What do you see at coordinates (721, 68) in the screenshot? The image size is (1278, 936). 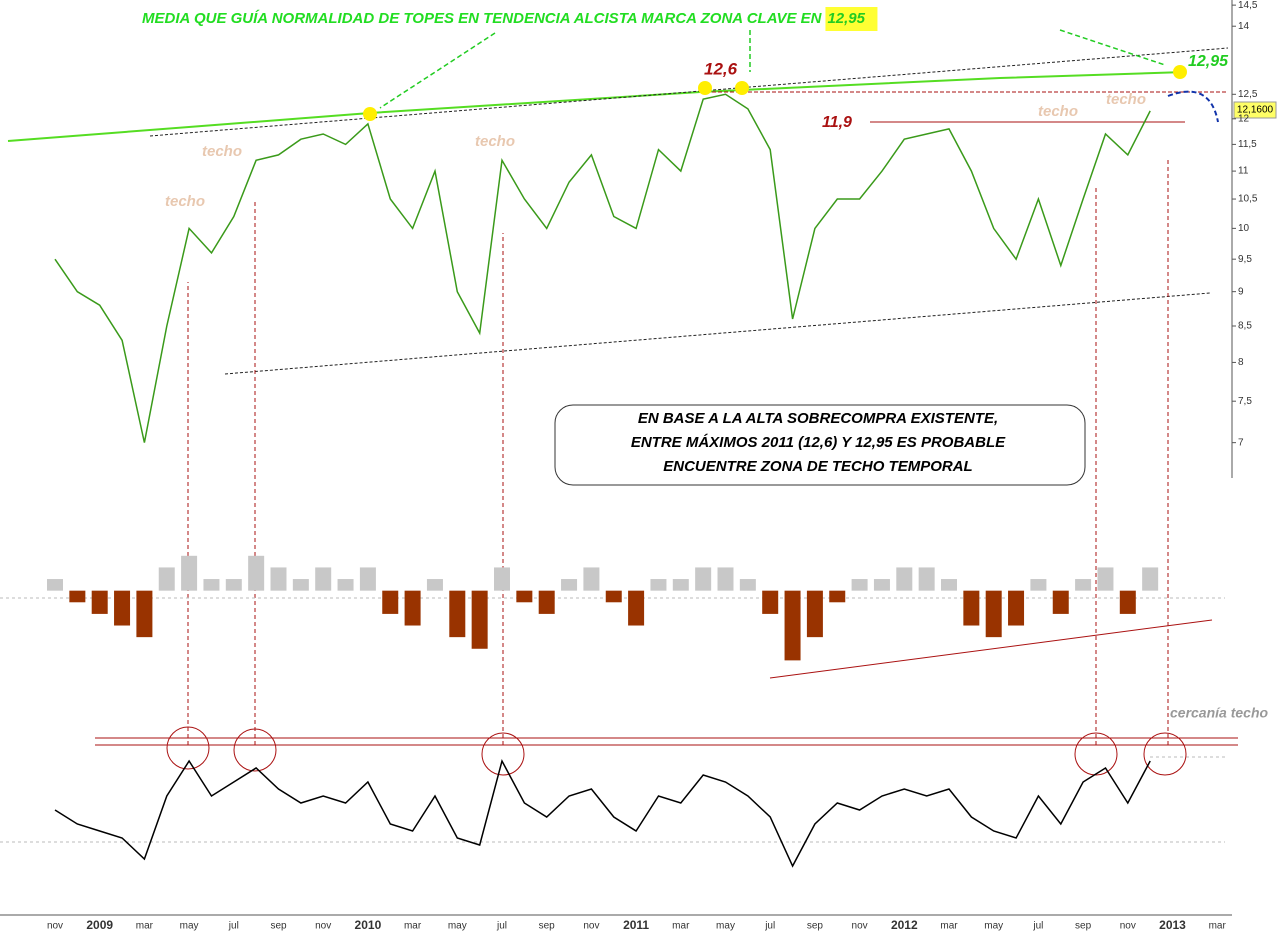 I see `annotation: 12,6` at bounding box center [721, 68].